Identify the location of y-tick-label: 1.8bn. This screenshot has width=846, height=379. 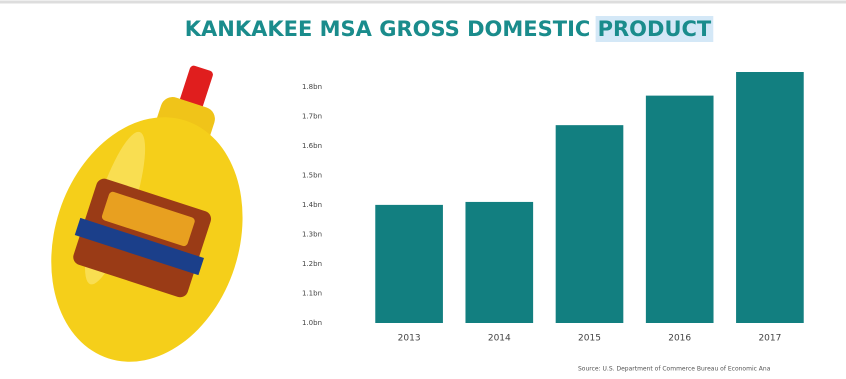
(312, 87).